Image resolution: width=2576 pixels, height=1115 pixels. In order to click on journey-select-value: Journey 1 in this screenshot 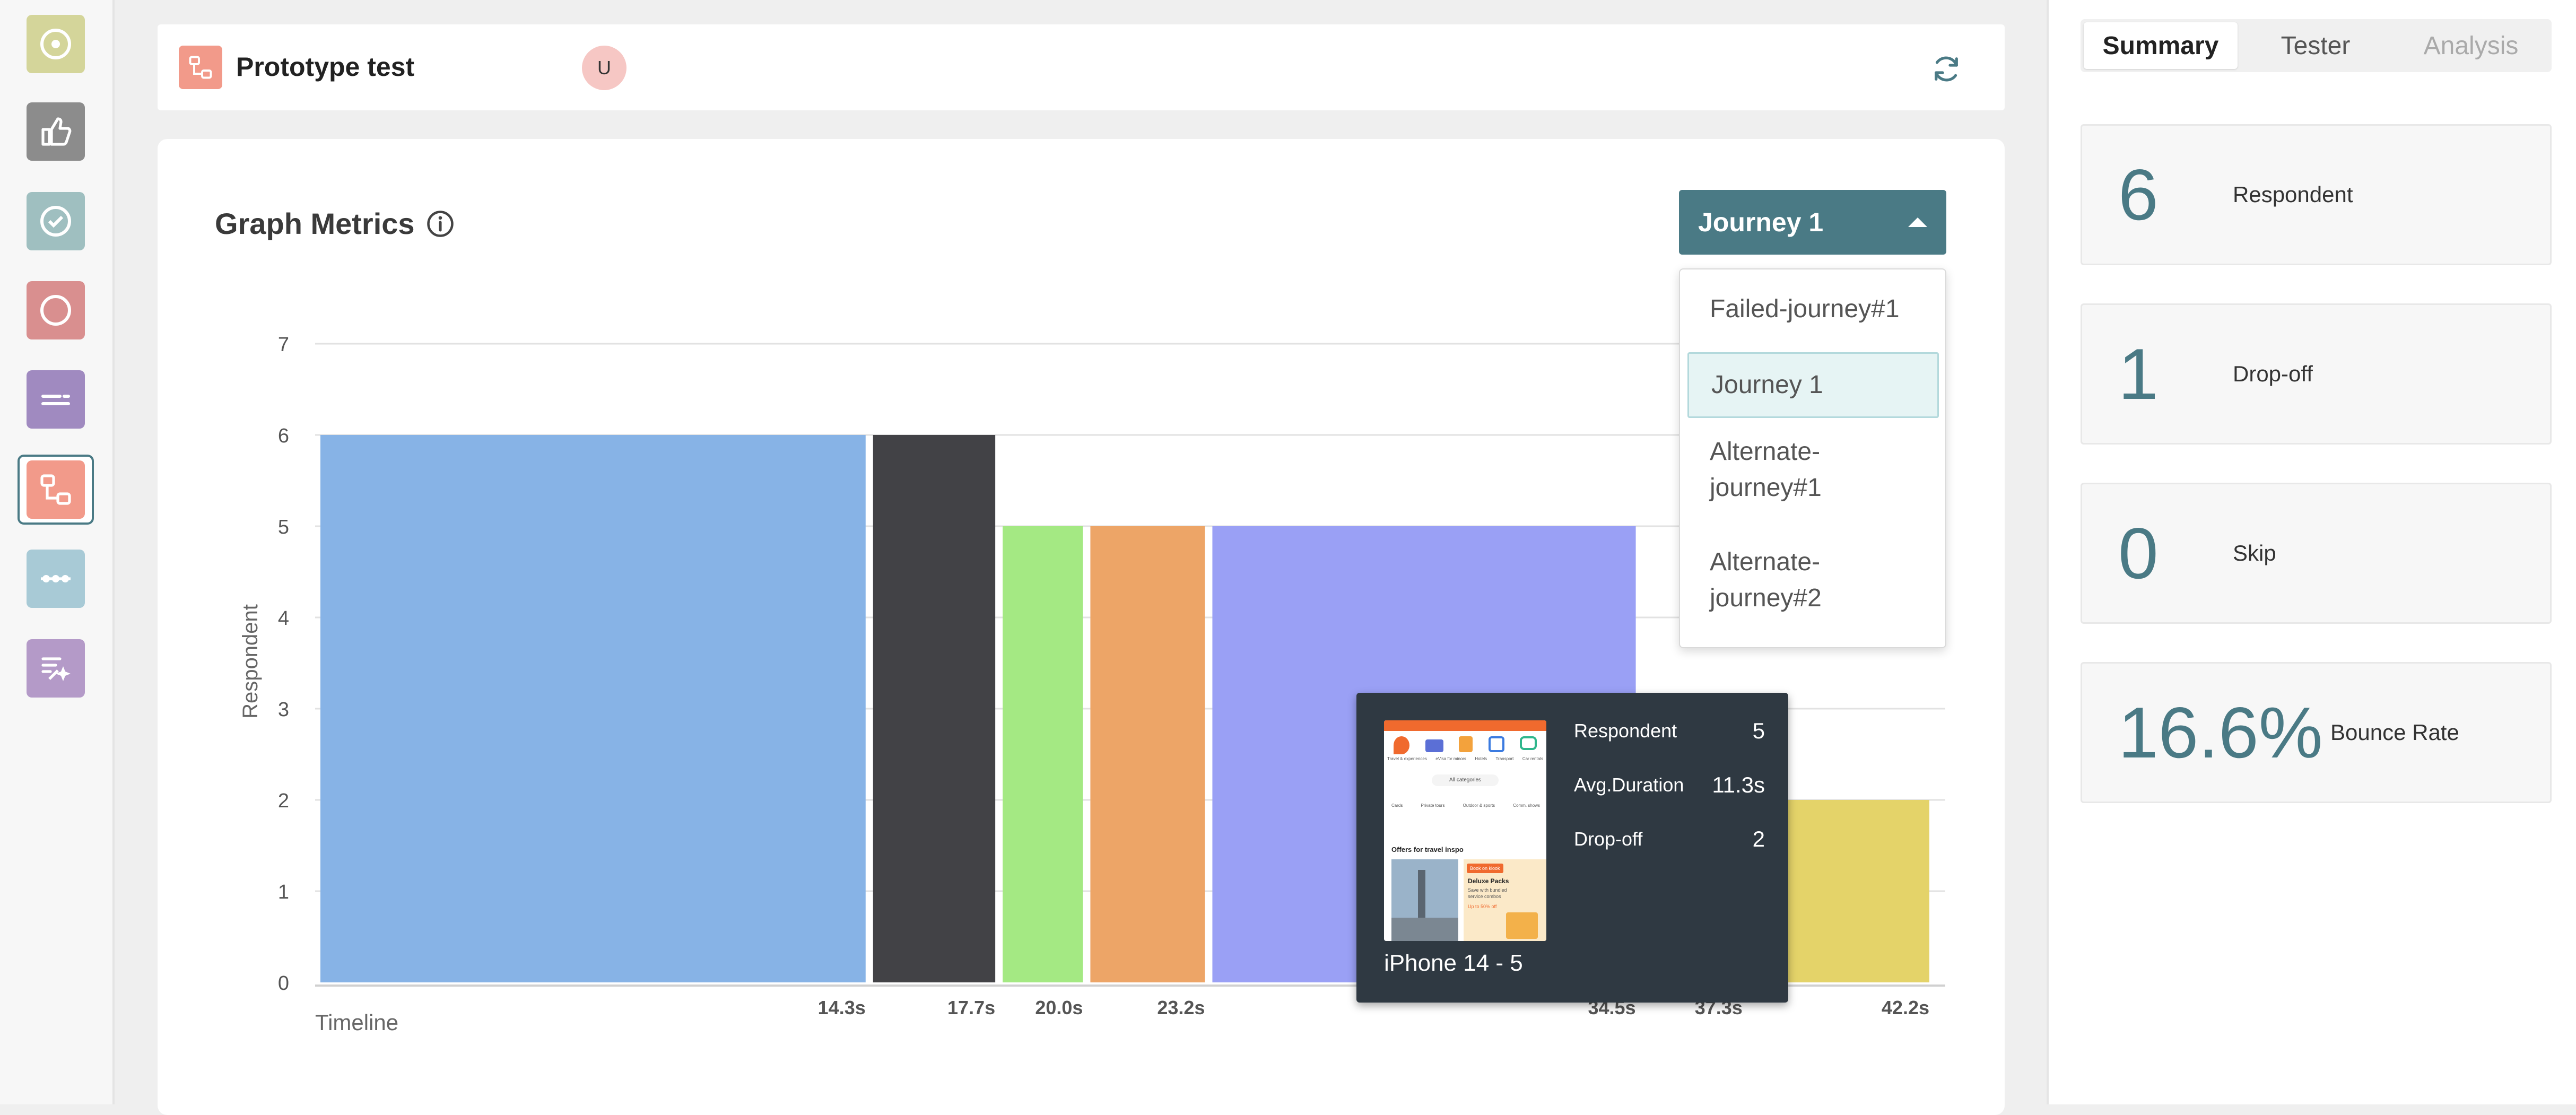, I will do `click(1761, 222)`.